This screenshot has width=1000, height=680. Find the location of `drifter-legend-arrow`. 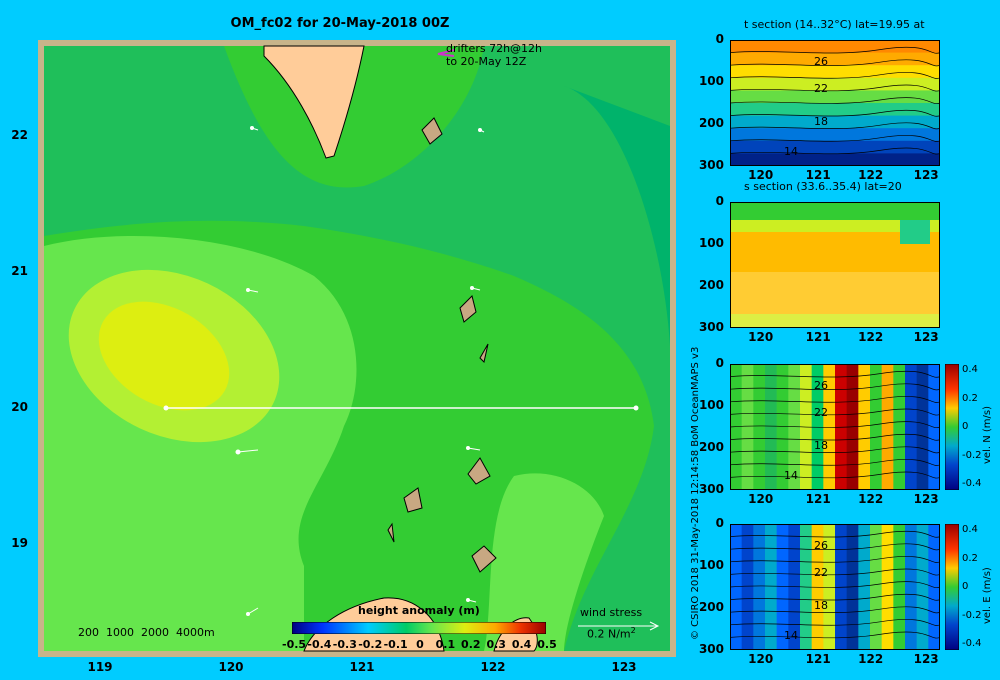

drifter-legend-arrow is located at coordinates (446, 53).